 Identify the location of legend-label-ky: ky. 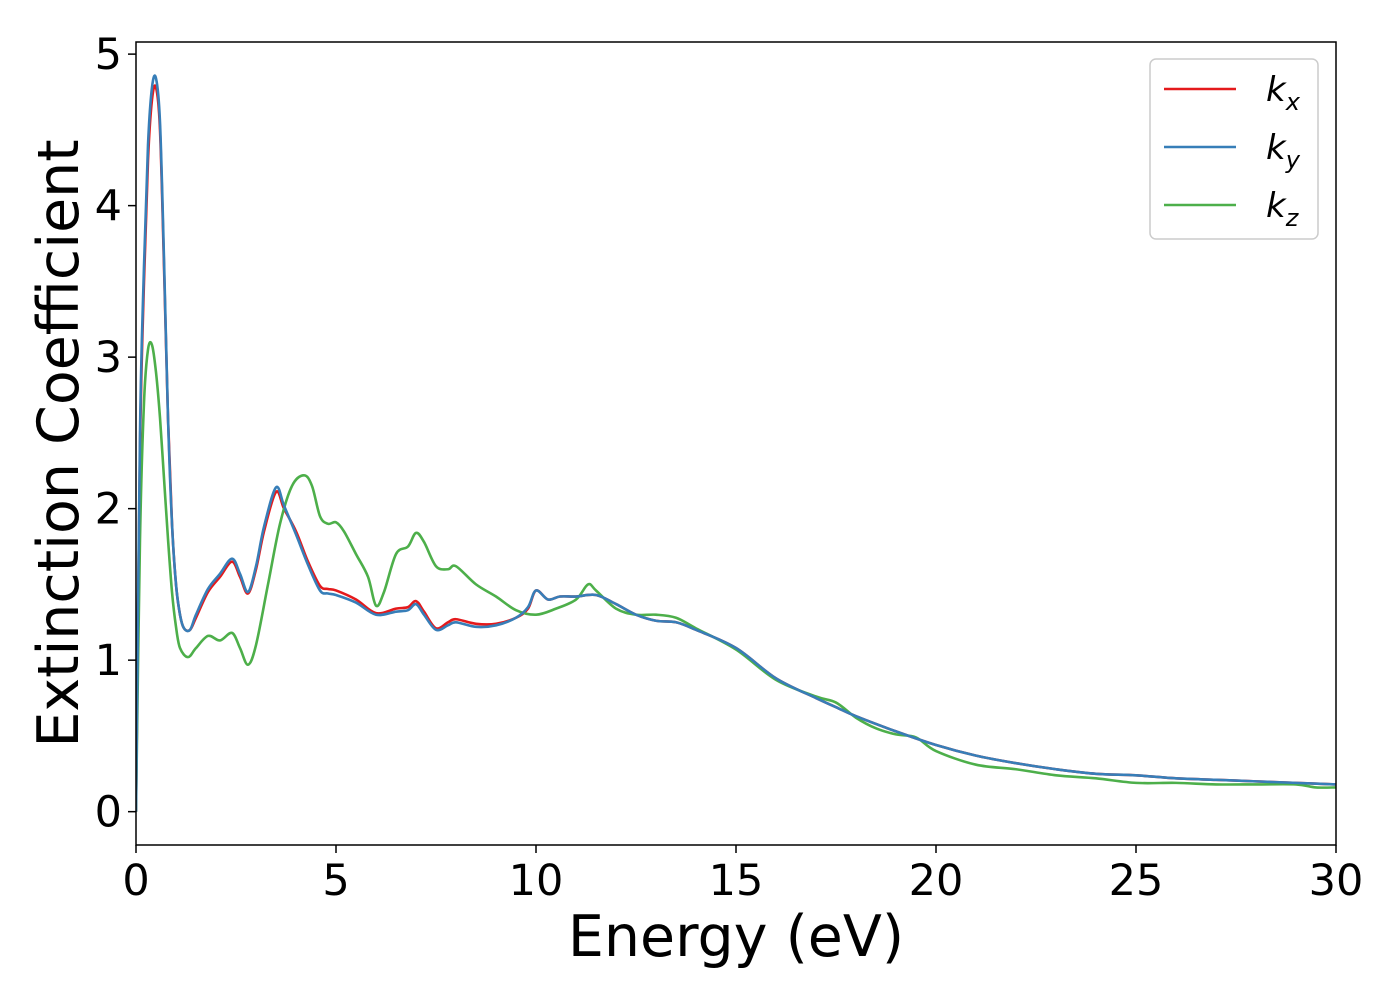
(1283, 151).